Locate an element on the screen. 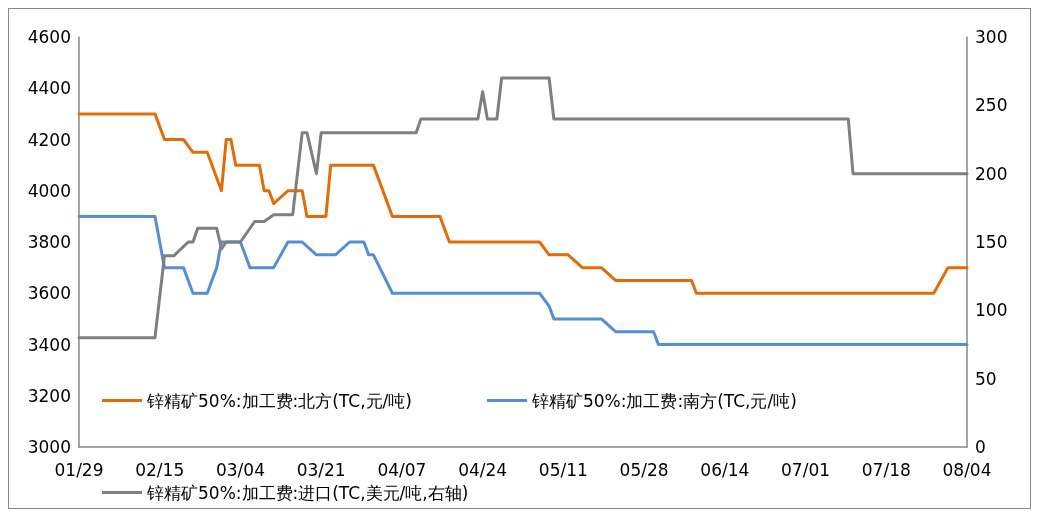 The width and height of the screenshot is (1041, 519). x-tick-label: 08/04 is located at coordinates (967, 469).